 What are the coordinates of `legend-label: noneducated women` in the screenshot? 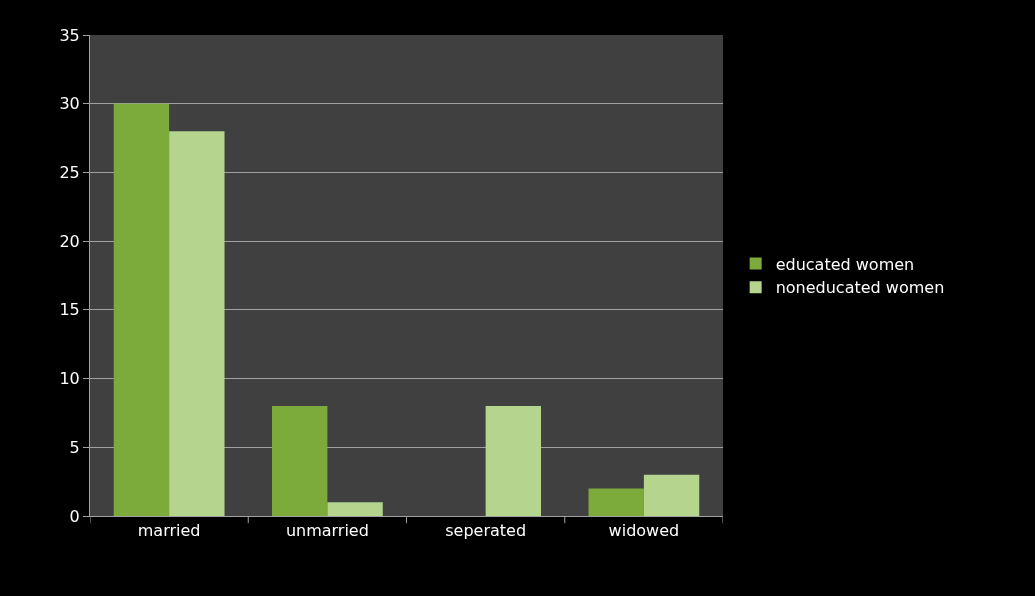 It's located at (860, 288).